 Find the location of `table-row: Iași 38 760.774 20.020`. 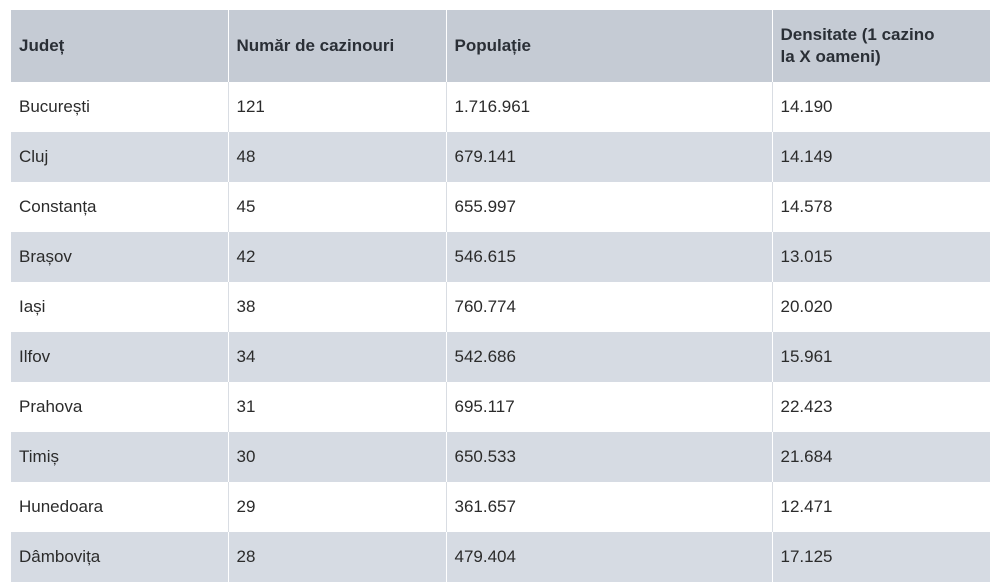

table-row: Iași 38 760.774 20.020 is located at coordinates (500, 307).